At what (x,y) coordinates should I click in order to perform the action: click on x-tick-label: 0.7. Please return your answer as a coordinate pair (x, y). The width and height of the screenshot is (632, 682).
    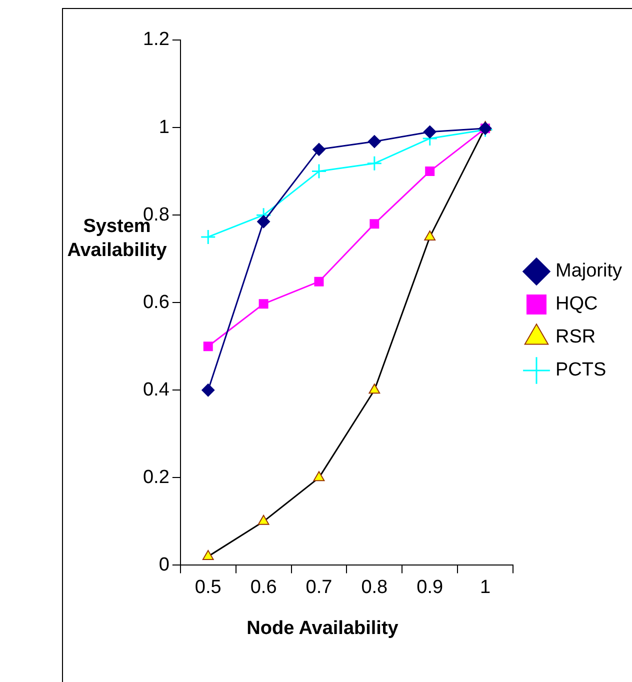
    Looking at the image, I should click on (319, 587).